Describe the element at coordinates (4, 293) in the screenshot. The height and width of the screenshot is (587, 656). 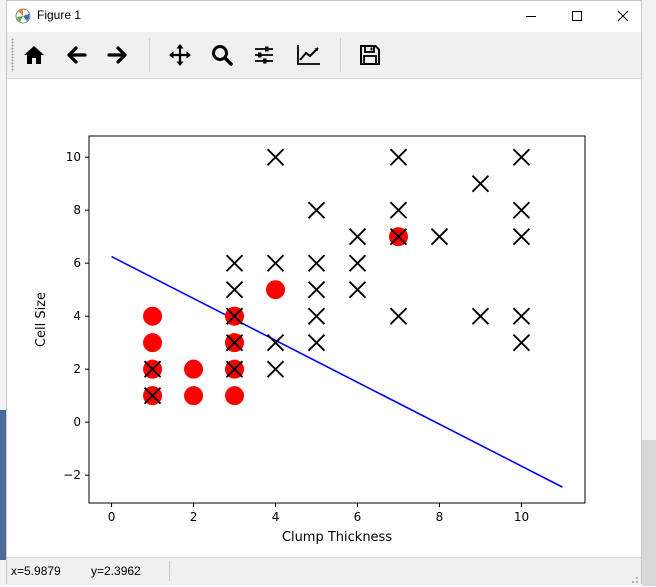
I see `background-app-left` at that location.